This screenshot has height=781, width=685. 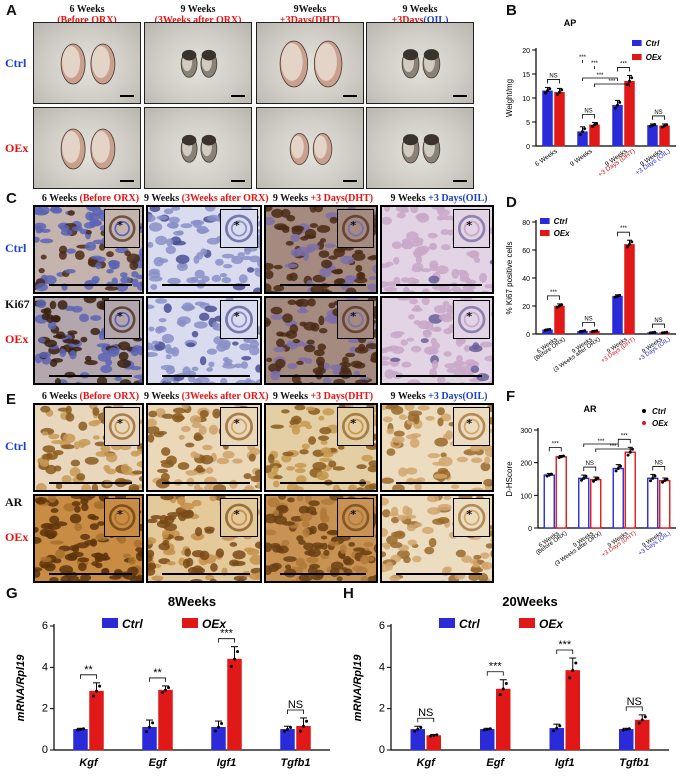 I want to click on header-line-1: 9Weeks, so click(x=310, y=9).